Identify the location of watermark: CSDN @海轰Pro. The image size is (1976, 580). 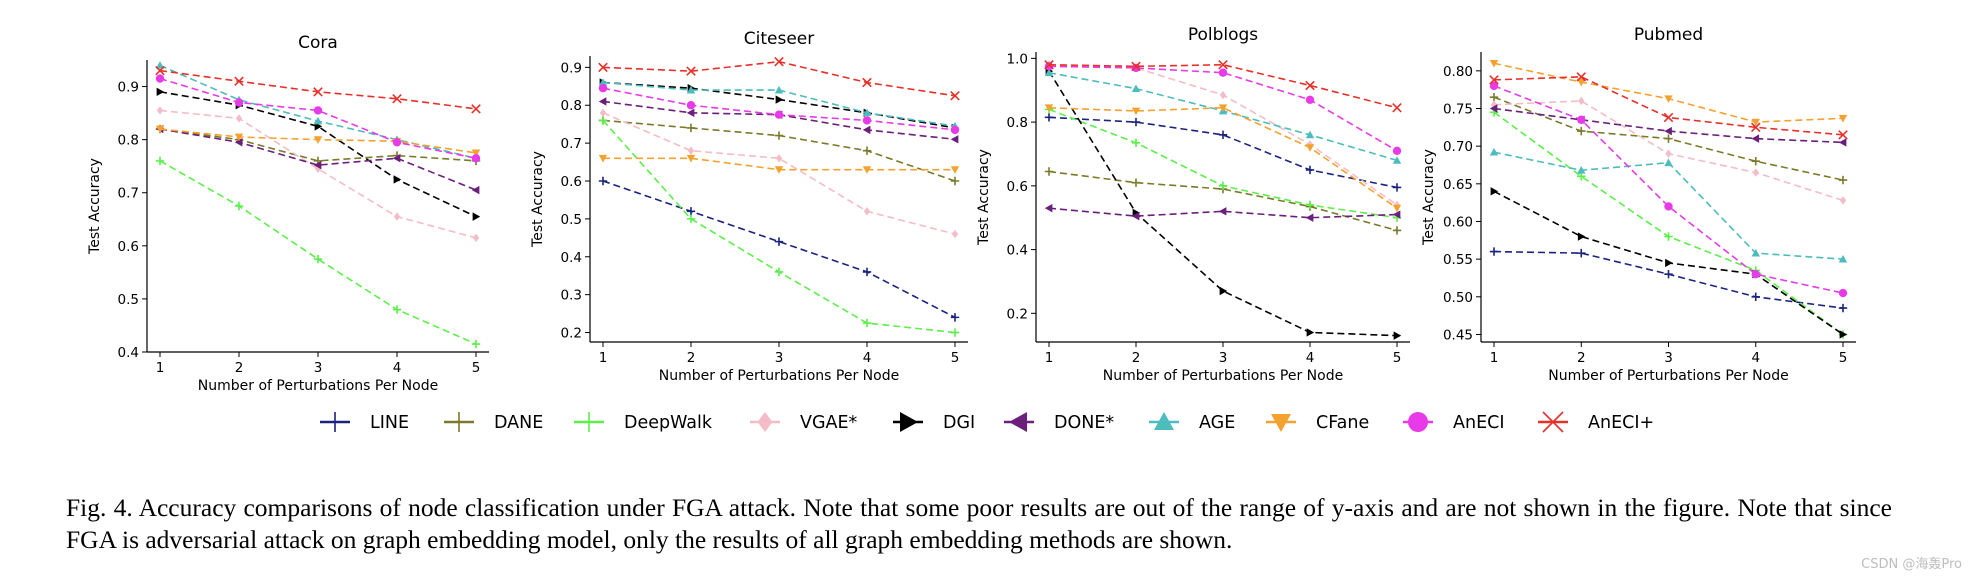
(1911, 564).